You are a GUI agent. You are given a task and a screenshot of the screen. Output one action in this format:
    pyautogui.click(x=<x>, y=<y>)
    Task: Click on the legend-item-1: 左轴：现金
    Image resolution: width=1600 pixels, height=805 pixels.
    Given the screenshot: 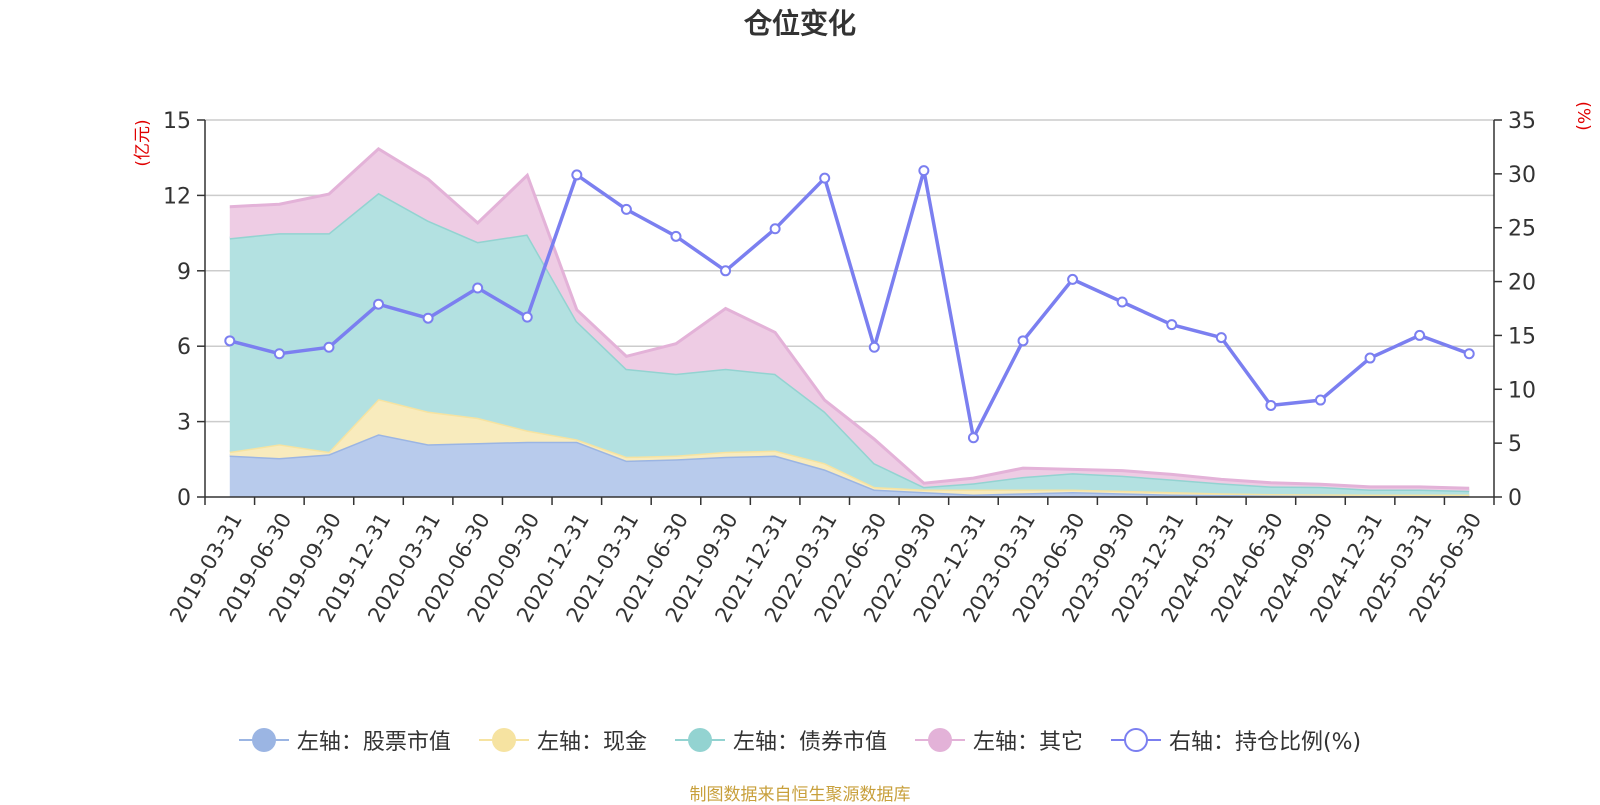 What is the action you would take?
    pyautogui.click(x=562, y=740)
    